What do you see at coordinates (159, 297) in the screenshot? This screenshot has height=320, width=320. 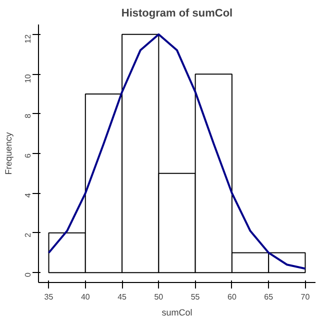 I see `x-tick-label: 50` at bounding box center [159, 297].